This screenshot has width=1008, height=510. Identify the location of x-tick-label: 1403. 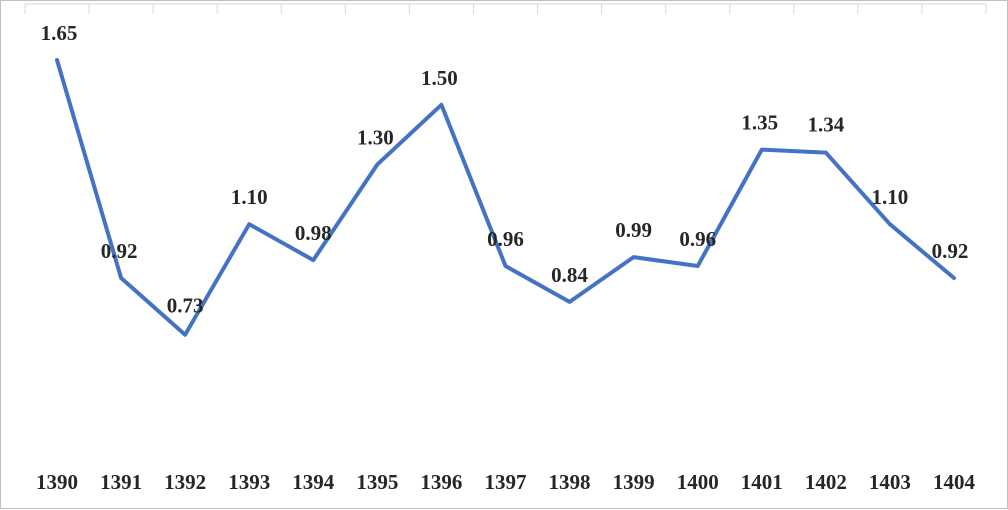
(890, 482).